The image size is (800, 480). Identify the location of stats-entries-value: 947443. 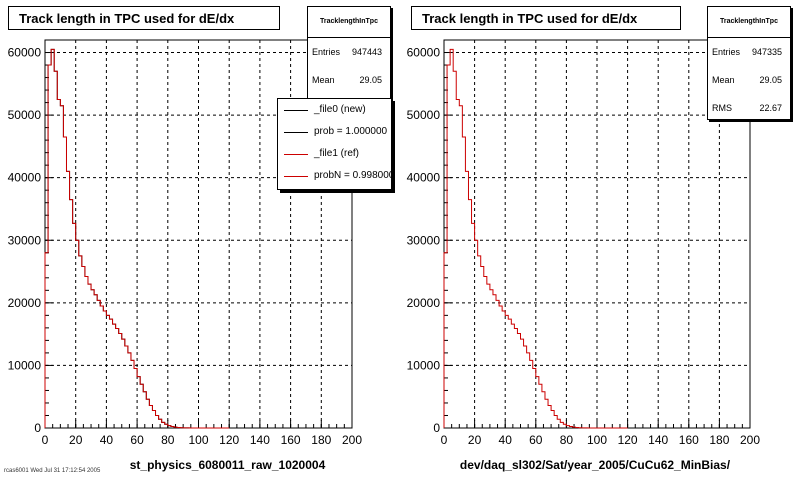
(366, 52).